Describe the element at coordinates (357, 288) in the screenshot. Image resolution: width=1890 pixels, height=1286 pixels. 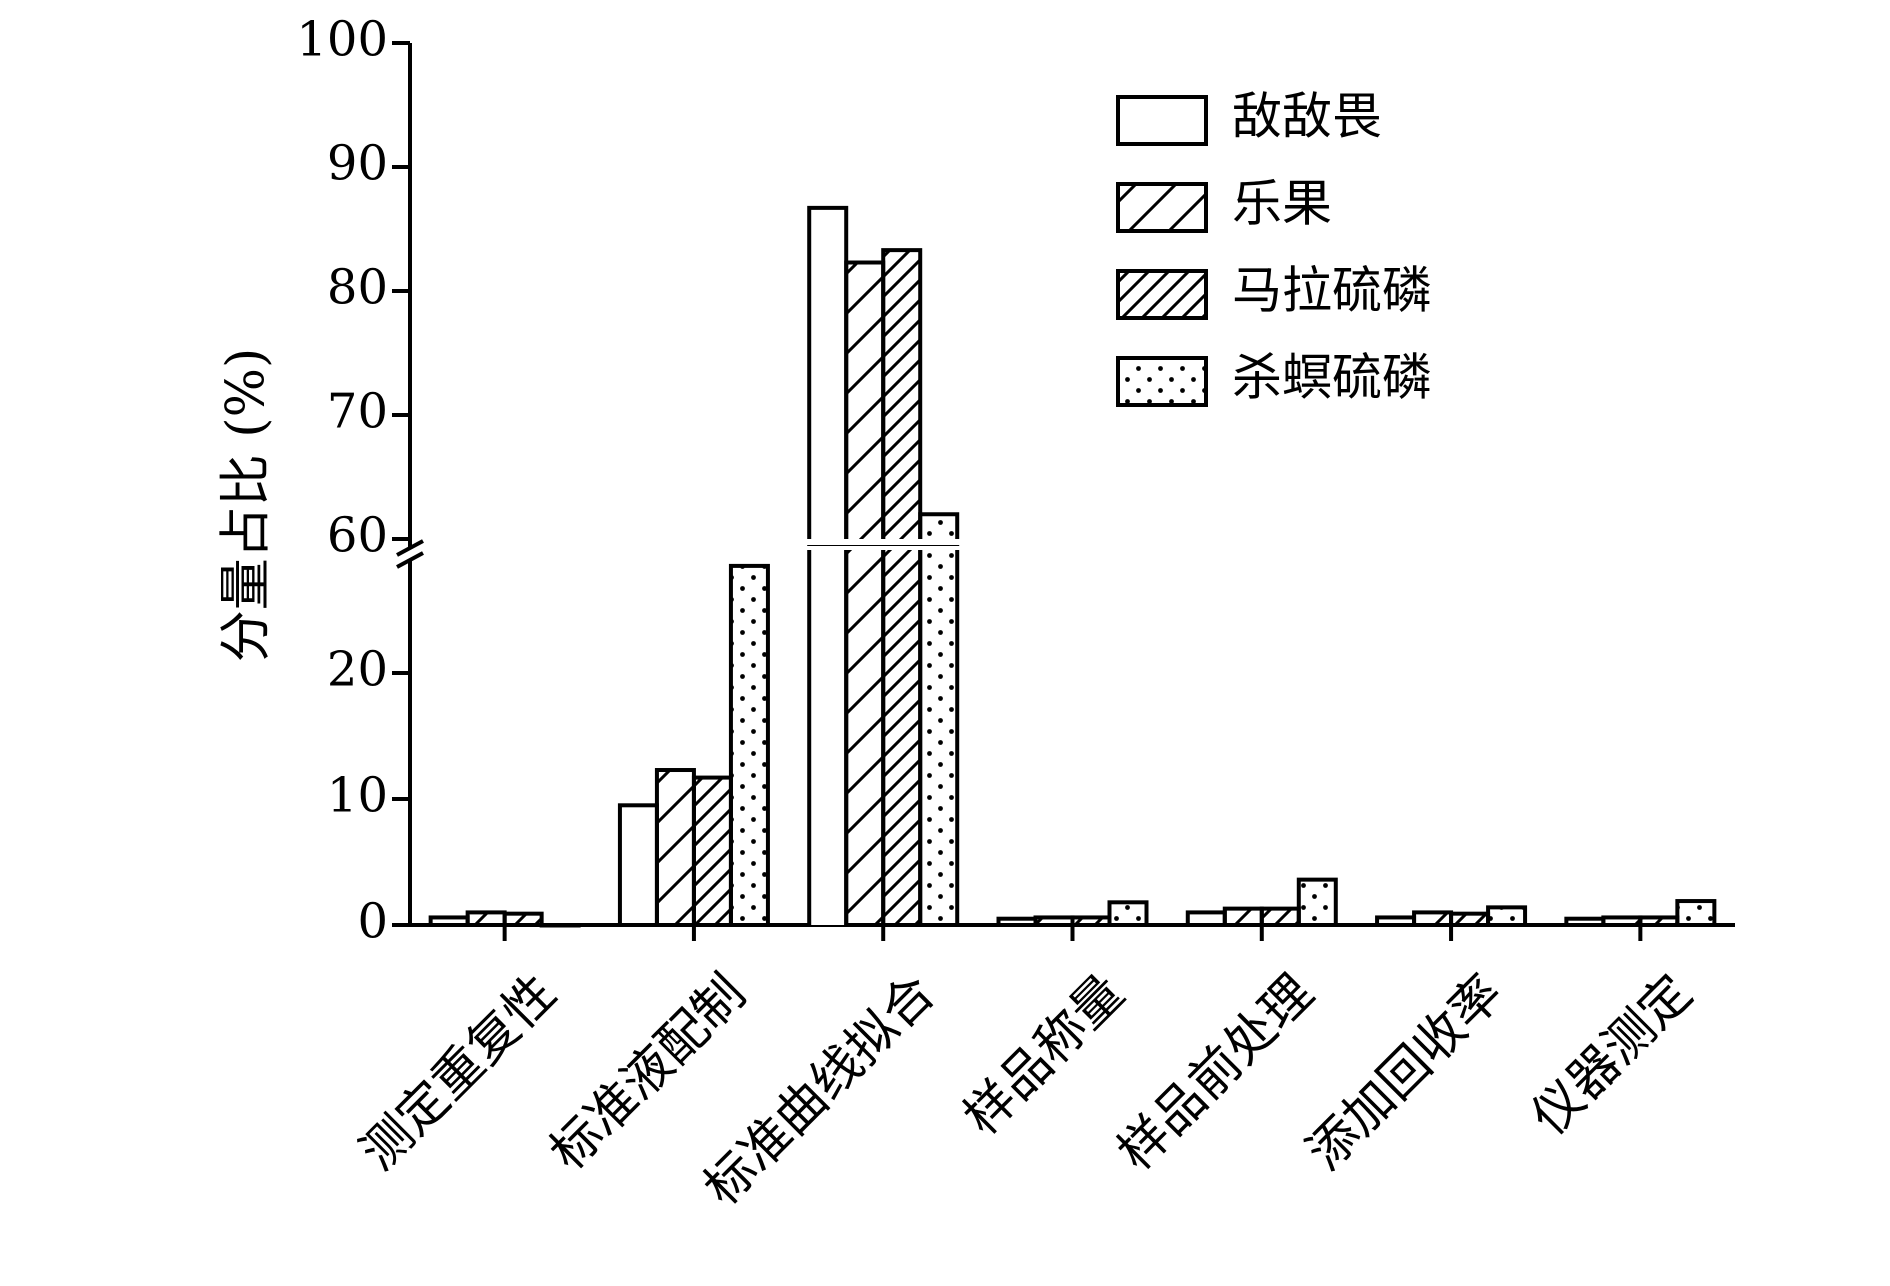
I see `y-tick-label: 80` at that location.